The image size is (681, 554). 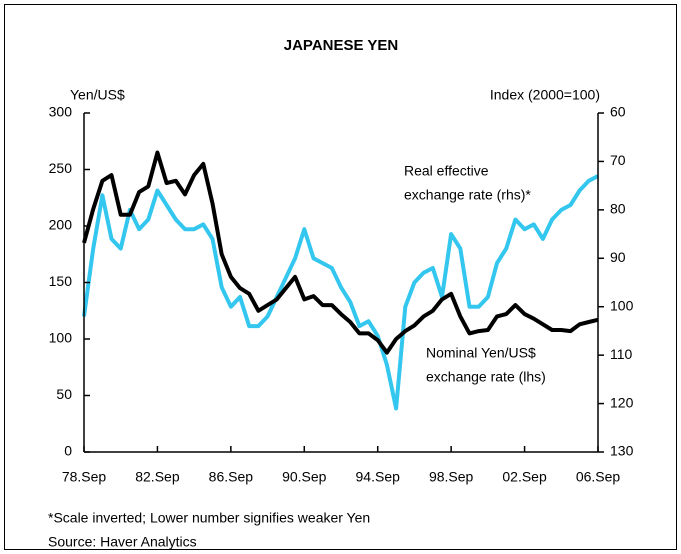 I want to click on y2-tick-label: 100, so click(x=622, y=305).